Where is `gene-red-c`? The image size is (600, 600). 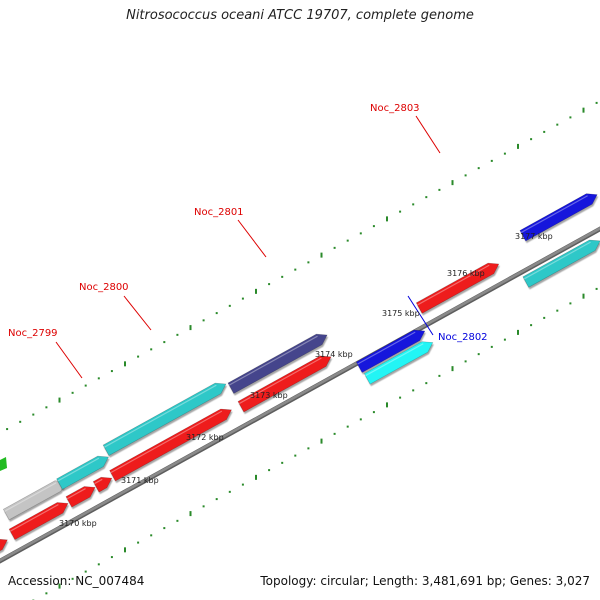 gene-red-c is located at coordinates (102, 484).